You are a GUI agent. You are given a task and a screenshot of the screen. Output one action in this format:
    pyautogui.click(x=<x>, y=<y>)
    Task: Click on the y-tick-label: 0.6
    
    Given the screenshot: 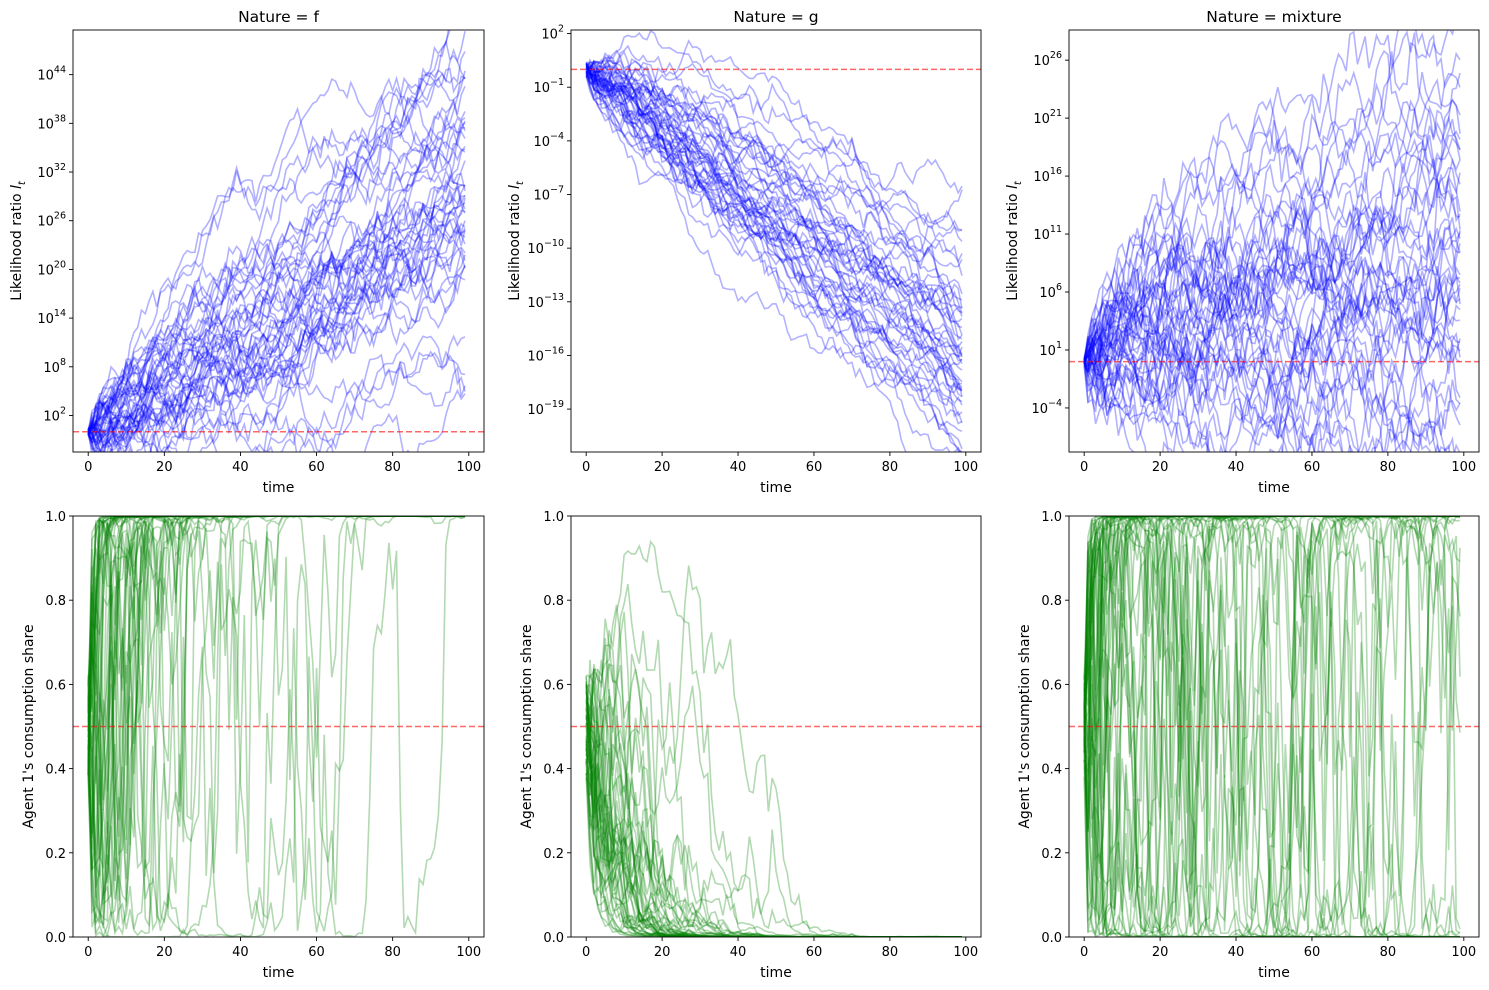 What is the action you would take?
    pyautogui.click(x=55, y=685)
    